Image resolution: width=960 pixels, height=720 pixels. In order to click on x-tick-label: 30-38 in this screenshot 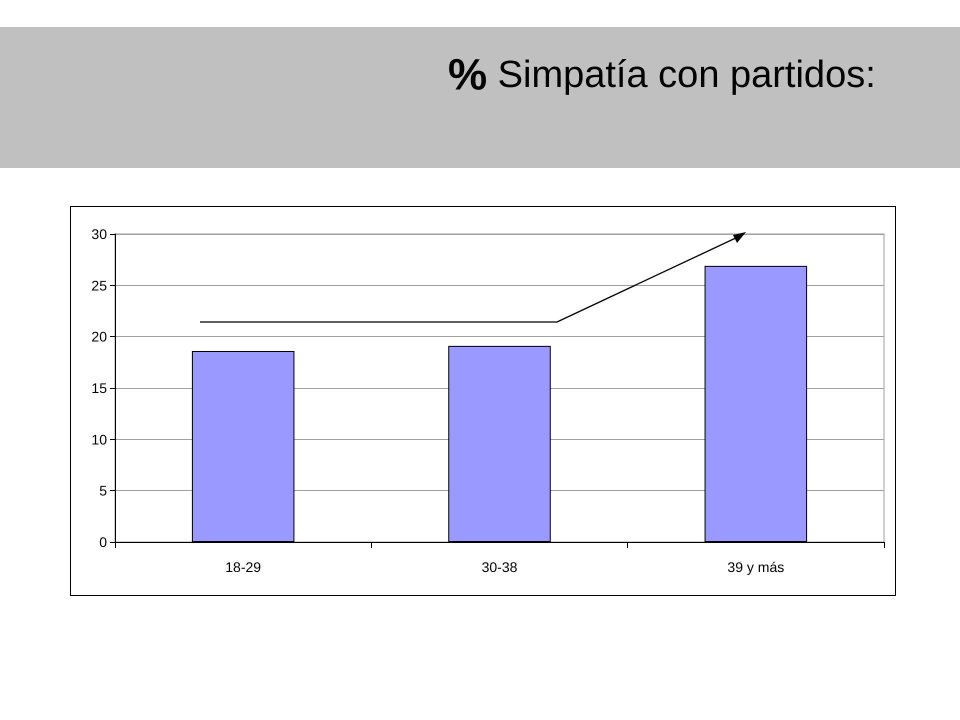, I will do `click(500, 567)`.